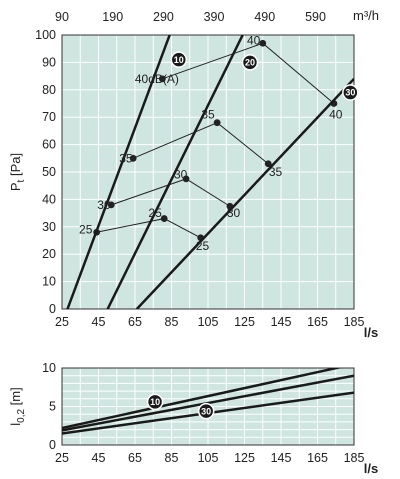 This screenshot has width=400, height=479. What do you see at coordinates (49, 145) in the screenshot?
I see `y-tick-label: 60` at bounding box center [49, 145].